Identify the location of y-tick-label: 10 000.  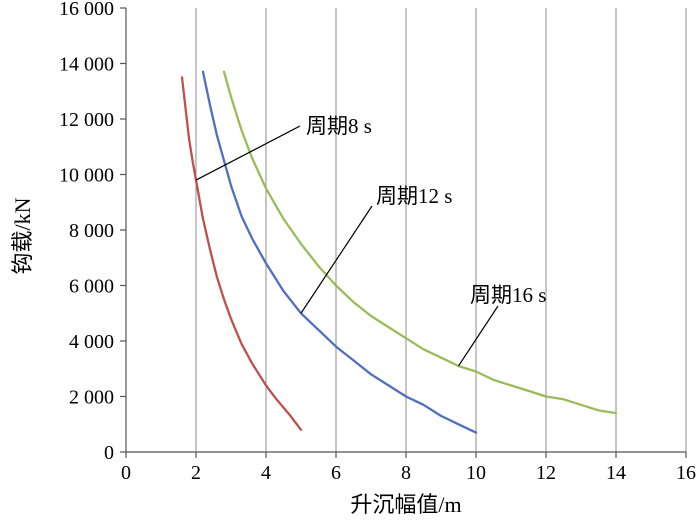
(86, 176).